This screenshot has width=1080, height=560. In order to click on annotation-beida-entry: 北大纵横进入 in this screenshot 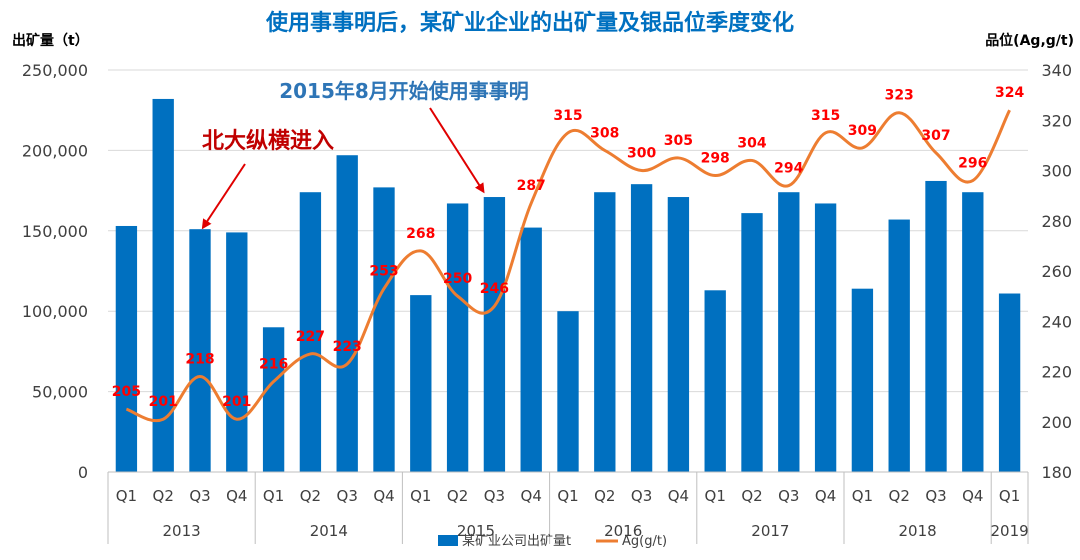, I will do `click(268, 141)`.